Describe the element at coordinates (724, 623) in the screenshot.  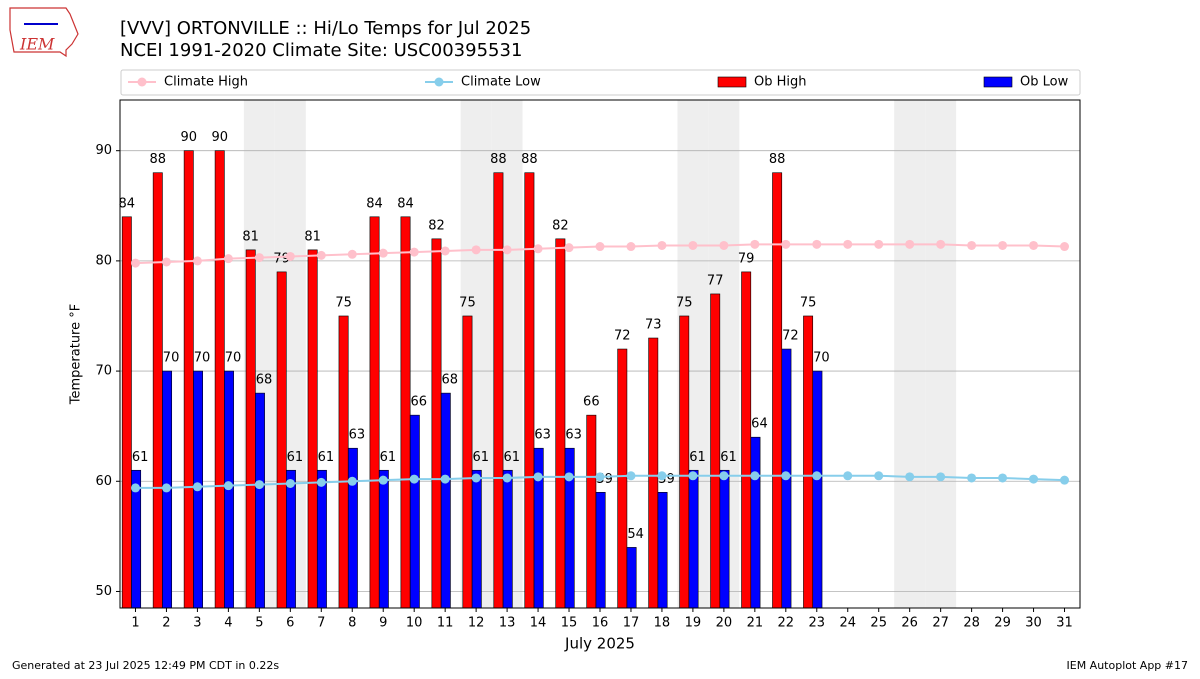
I see `x-tick-label: 20` at that location.